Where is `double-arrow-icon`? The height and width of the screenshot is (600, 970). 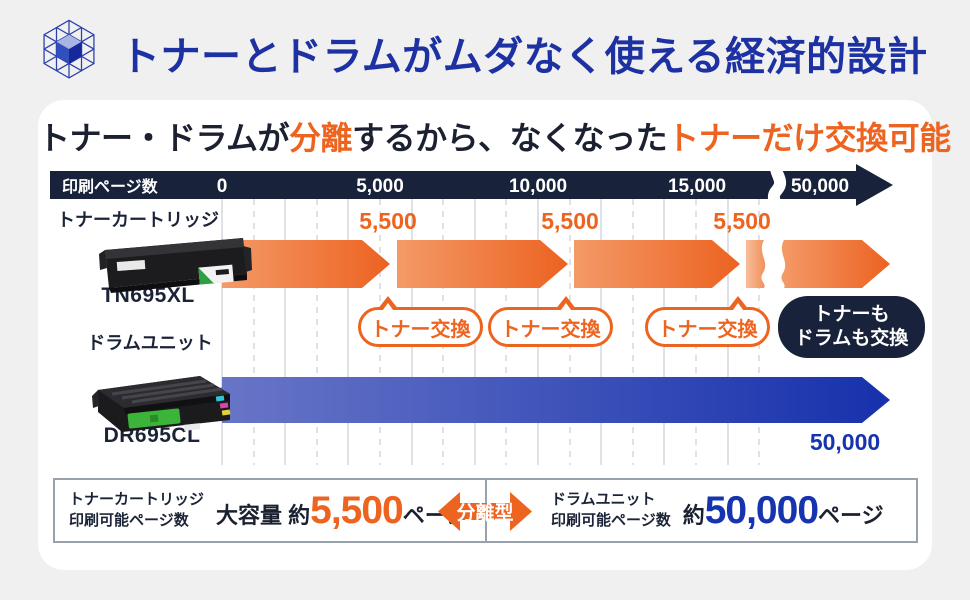
double-arrow-icon is located at coordinates (485, 511).